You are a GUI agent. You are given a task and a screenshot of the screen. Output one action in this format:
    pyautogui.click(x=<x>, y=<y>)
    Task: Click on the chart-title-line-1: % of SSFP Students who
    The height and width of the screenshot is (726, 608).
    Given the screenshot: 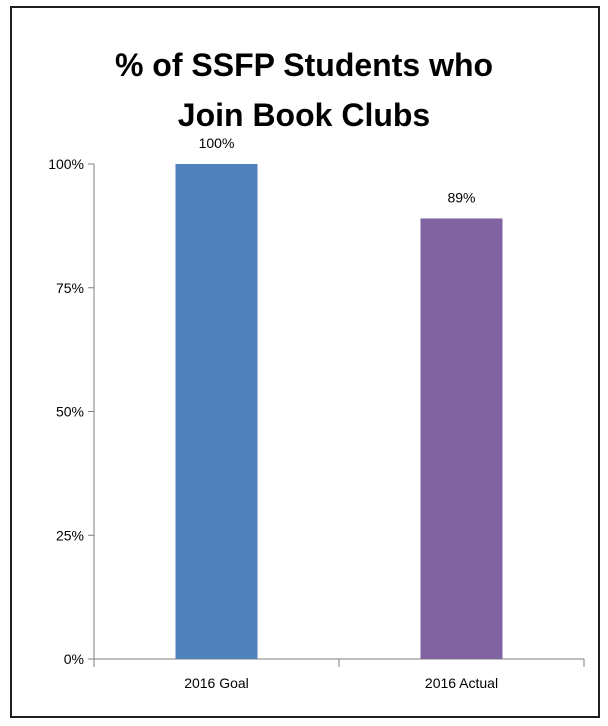 What is the action you would take?
    pyautogui.click(x=304, y=65)
    